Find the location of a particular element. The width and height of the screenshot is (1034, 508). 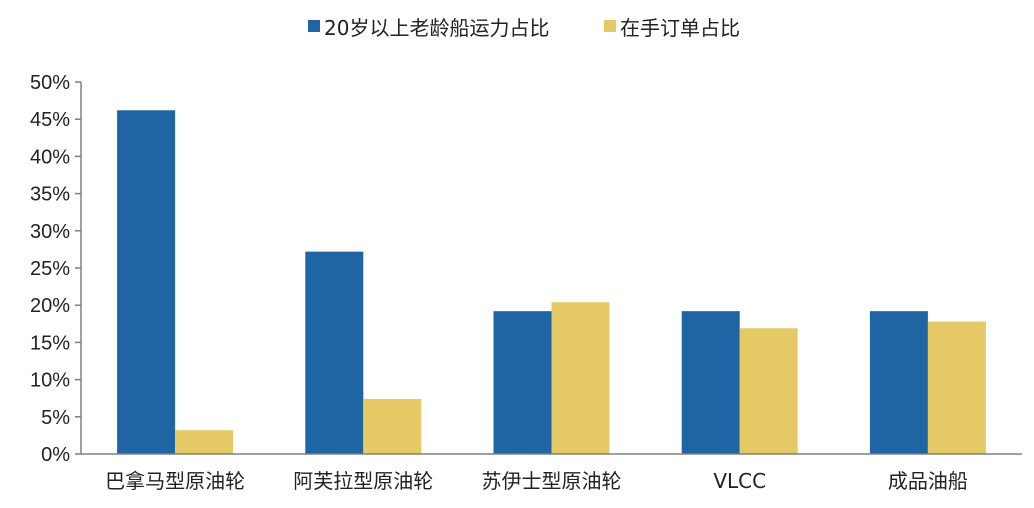

bar-s2-c1 is located at coordinates (204, 442).